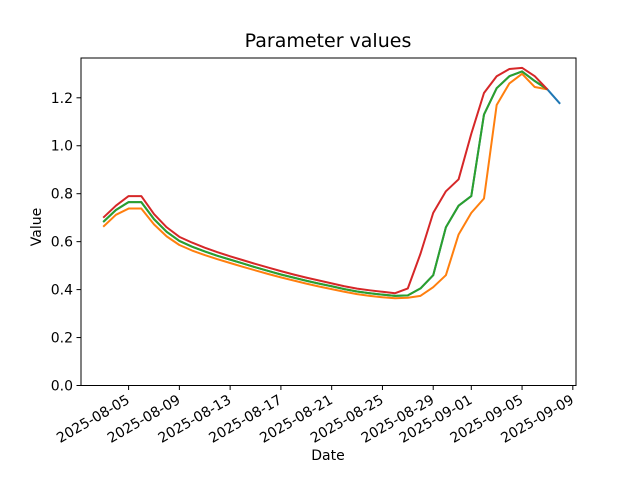 The width and height of the screenshot is (640, 480). I want to click on y-tick-label: 1.0, so click(62, 147).